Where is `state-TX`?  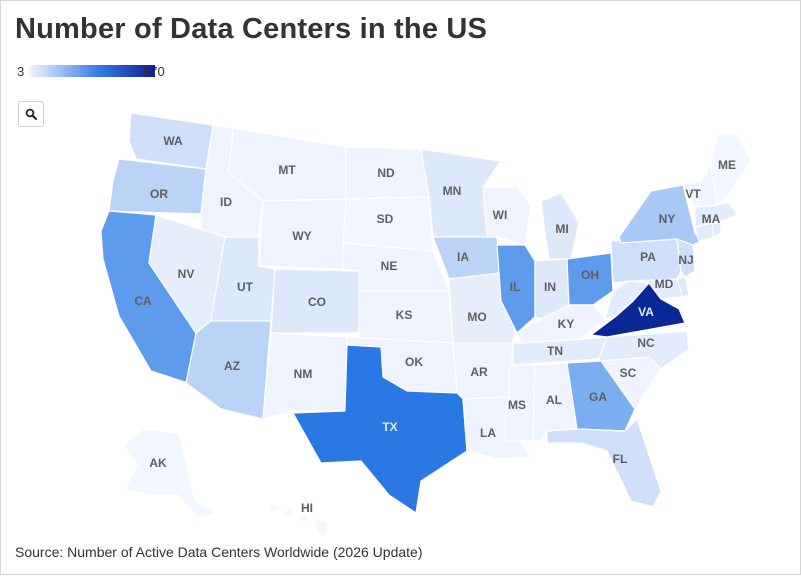
state-TX is located at coordinates (380, 429).